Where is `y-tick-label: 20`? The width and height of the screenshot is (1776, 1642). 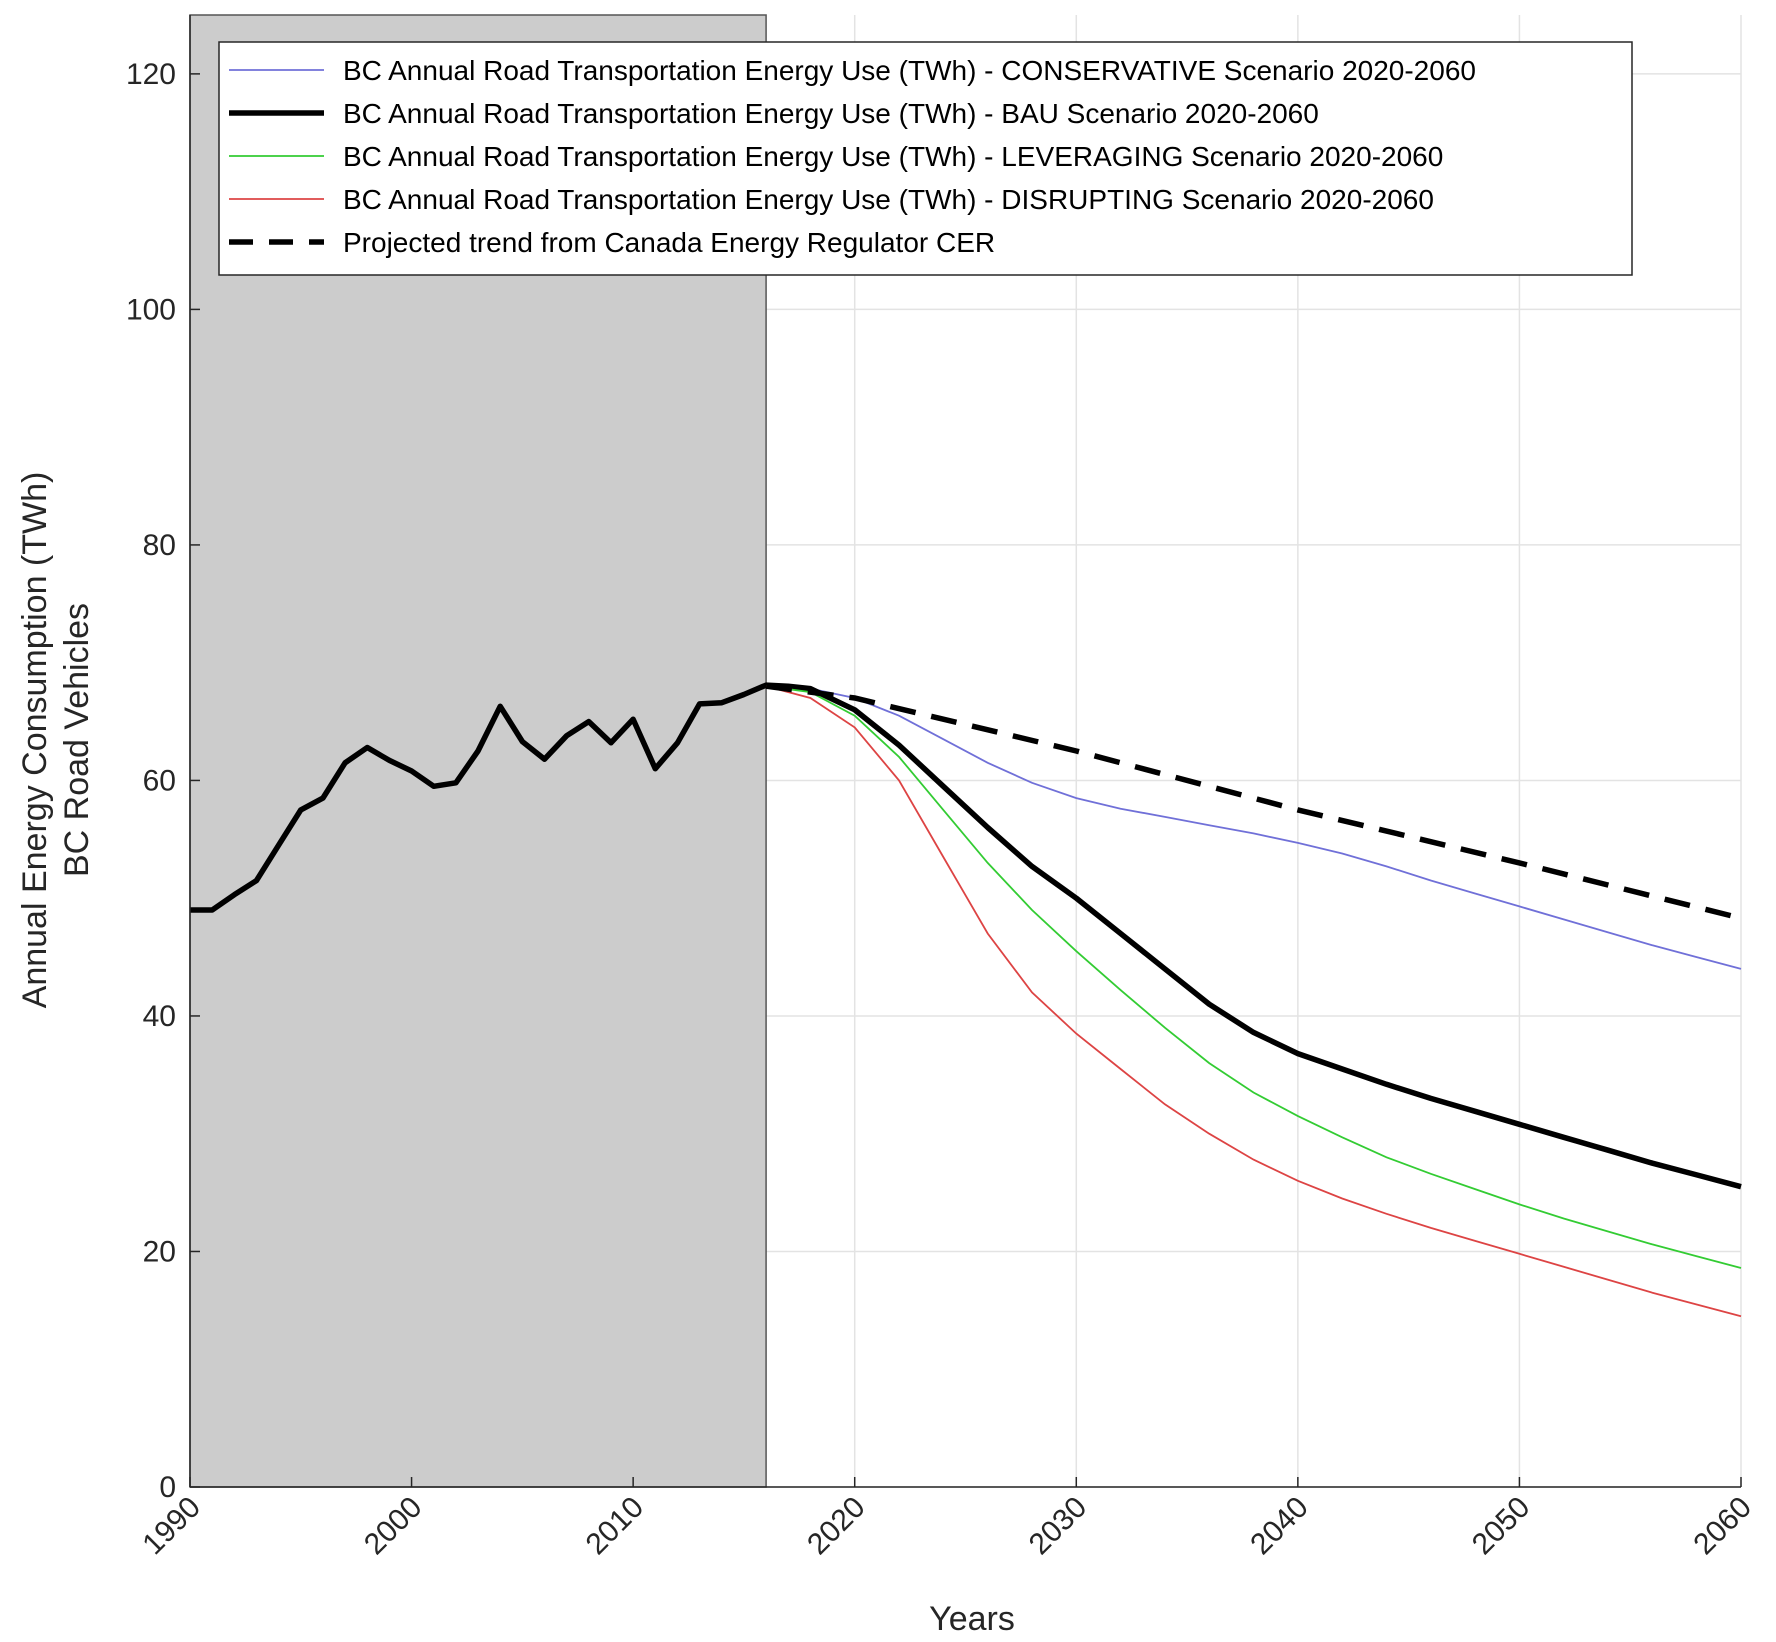 y-tick-label: 20 is located at coordinates (159, 1251).